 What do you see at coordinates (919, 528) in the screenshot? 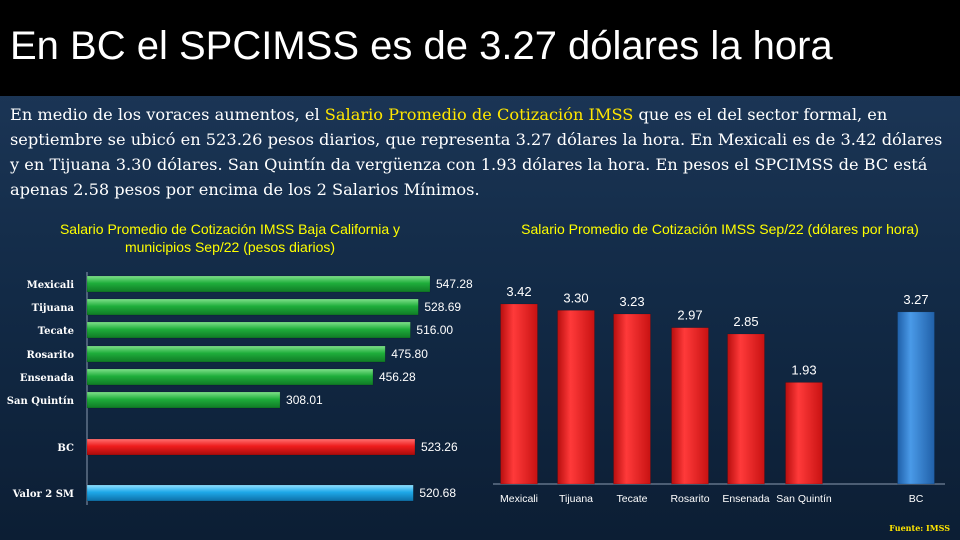
I see `source-note: Fuente: IMSS` at bounding box center [919, 528].